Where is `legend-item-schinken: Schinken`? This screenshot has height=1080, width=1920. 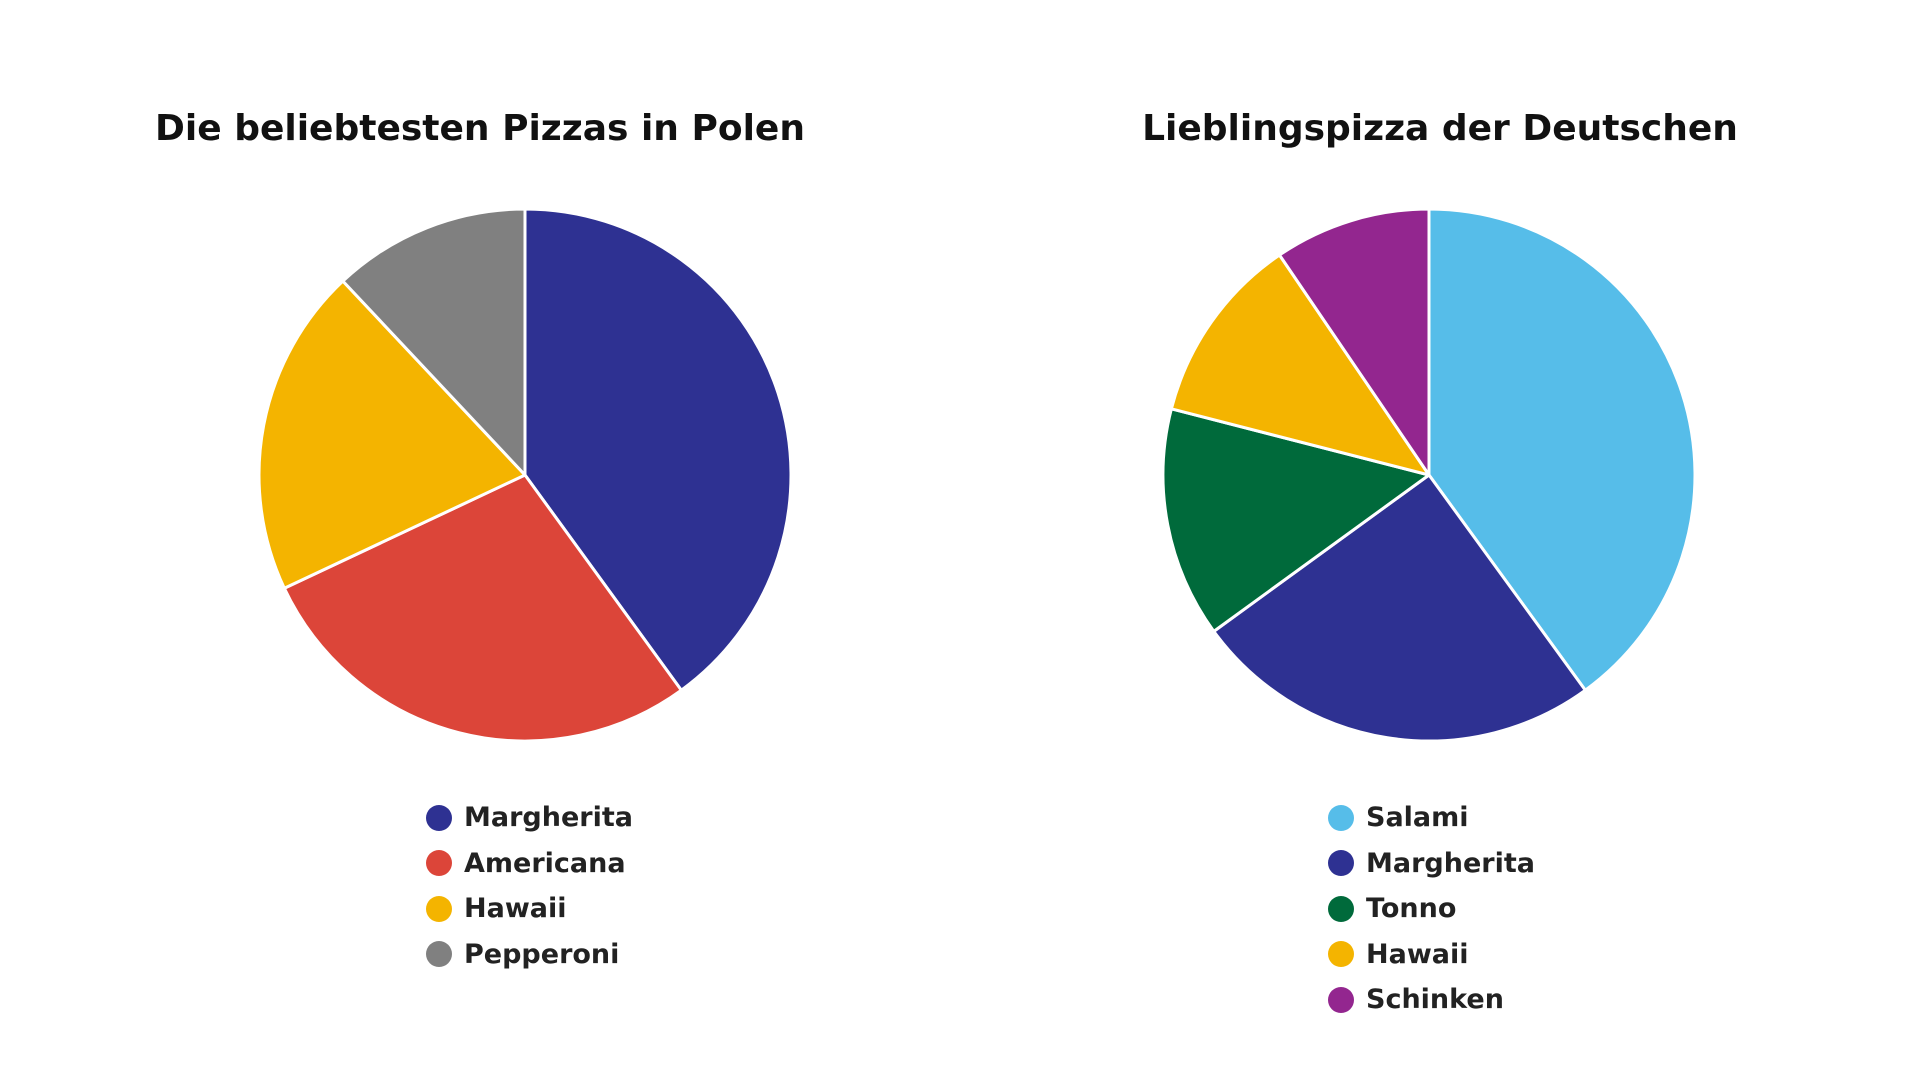 legend-item-schinken: Schinken is located at coordinates (1431, 1000).